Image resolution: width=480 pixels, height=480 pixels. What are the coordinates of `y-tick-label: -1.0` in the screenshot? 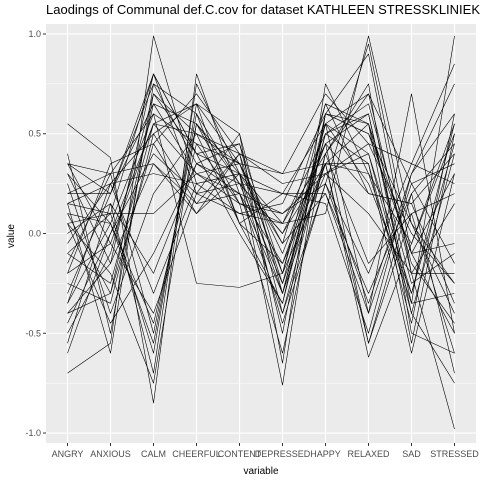 It's located at (33, 433).